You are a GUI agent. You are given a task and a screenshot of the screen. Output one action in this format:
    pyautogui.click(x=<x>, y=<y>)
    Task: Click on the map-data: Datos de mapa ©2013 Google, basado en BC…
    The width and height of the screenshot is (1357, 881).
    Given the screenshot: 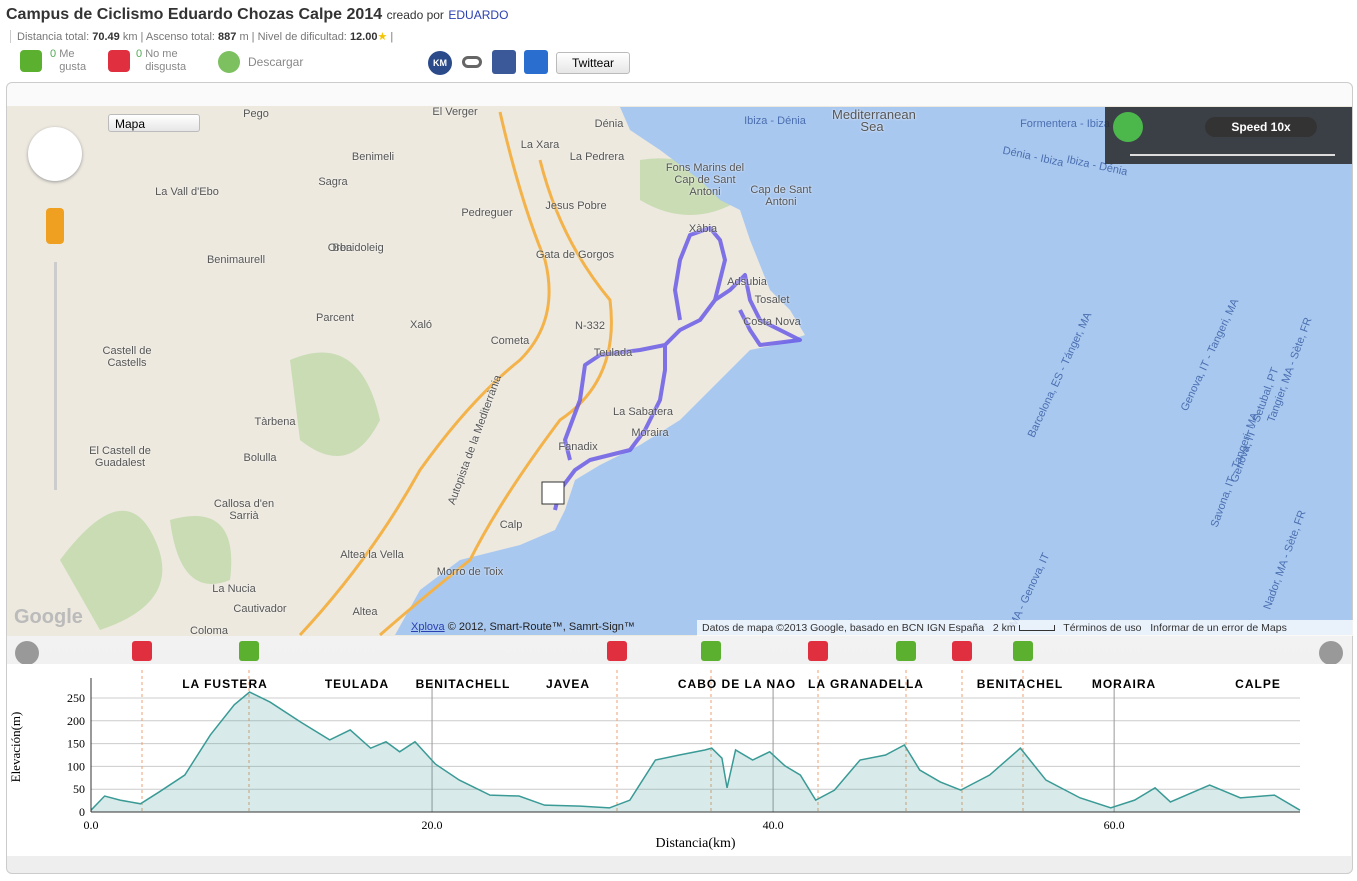 What is the action you would take?
    pyautogui.click(x=843, y=628)
    